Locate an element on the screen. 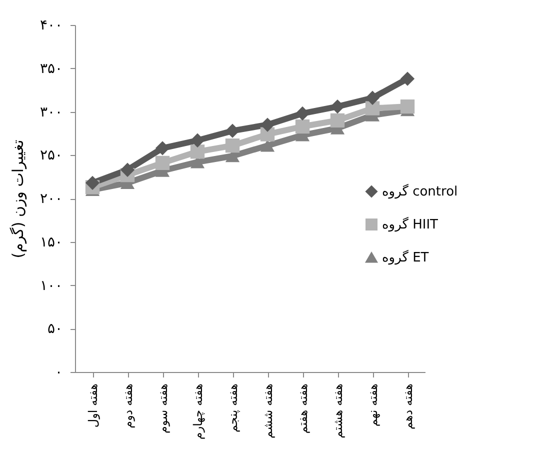 The image size is (538, 452). y-tick-label: ۳۰۰ is located at coordinates (51, 112).